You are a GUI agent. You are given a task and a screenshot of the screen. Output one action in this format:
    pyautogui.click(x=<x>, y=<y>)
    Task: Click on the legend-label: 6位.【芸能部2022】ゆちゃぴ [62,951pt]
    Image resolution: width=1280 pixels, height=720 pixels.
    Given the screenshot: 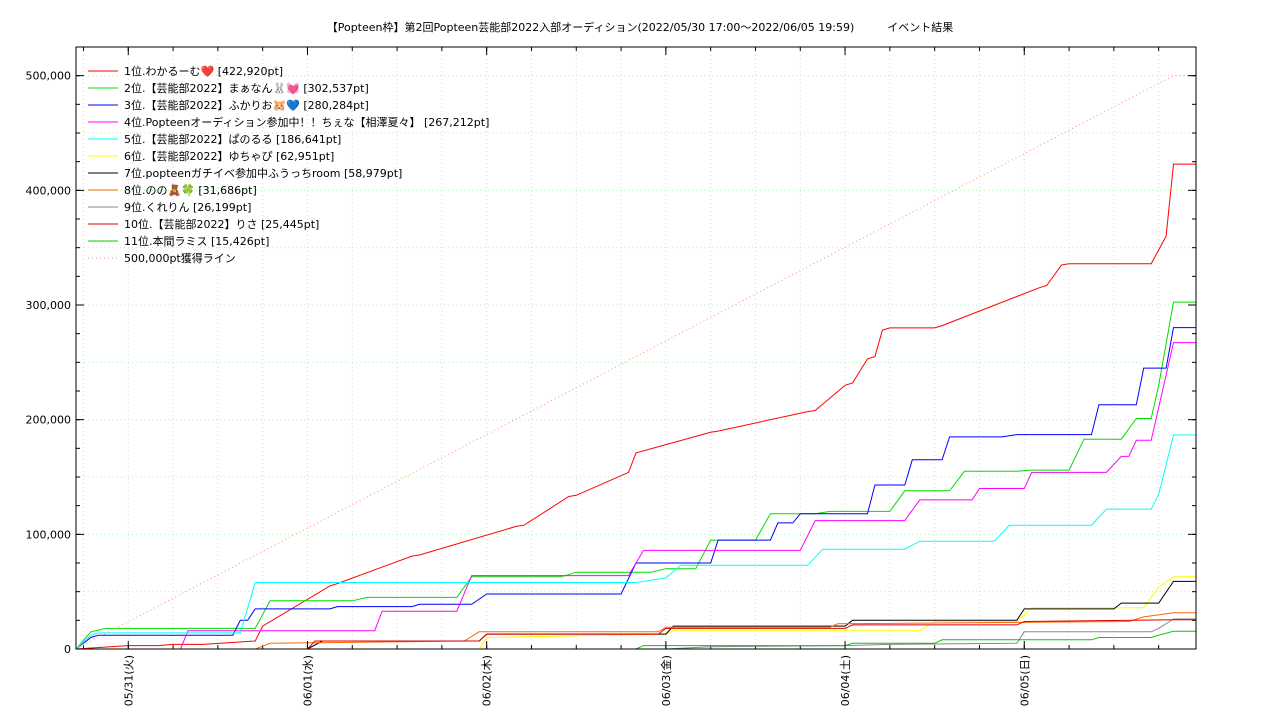 What is the action you would take?
    pyautogui.click(x=229, y=156)
    